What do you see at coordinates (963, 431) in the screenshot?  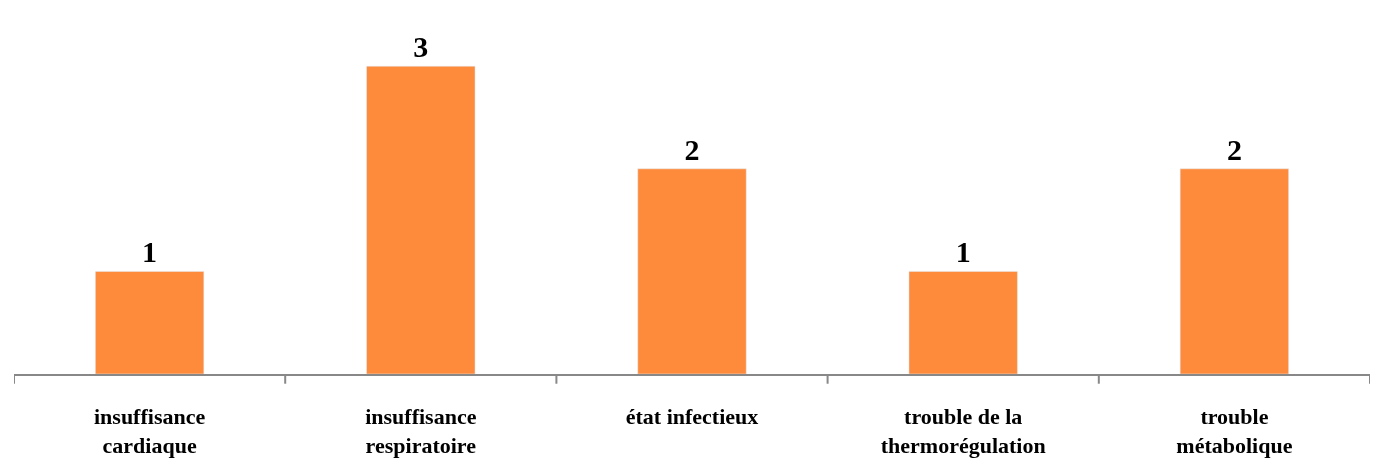 I see `x-tick-label: trouble de la thermorégulation` at bounding box center [963, 431].